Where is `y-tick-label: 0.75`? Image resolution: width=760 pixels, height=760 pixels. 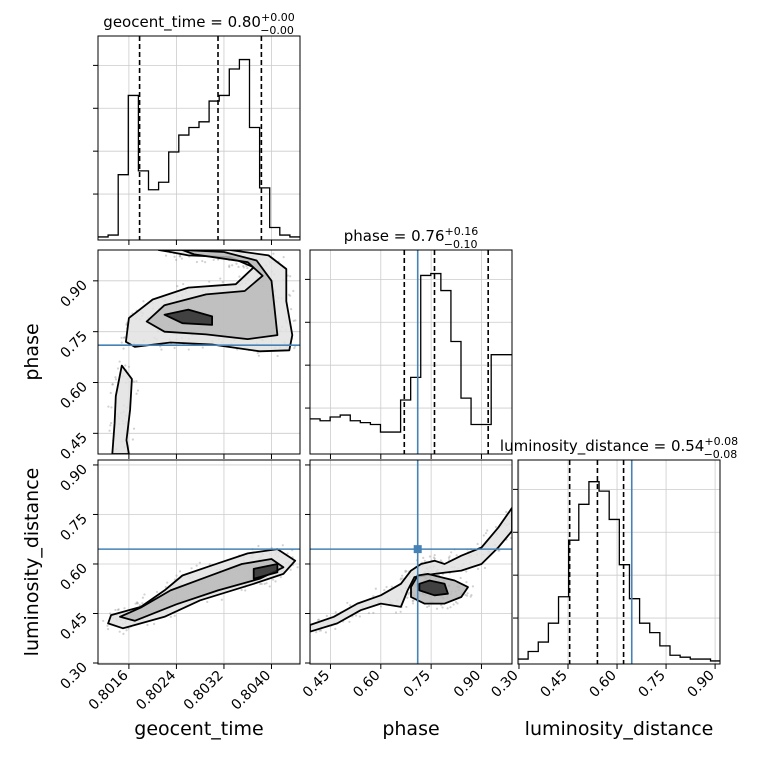 y-tick-label: 0.75 is located at coordinates (73, 527).